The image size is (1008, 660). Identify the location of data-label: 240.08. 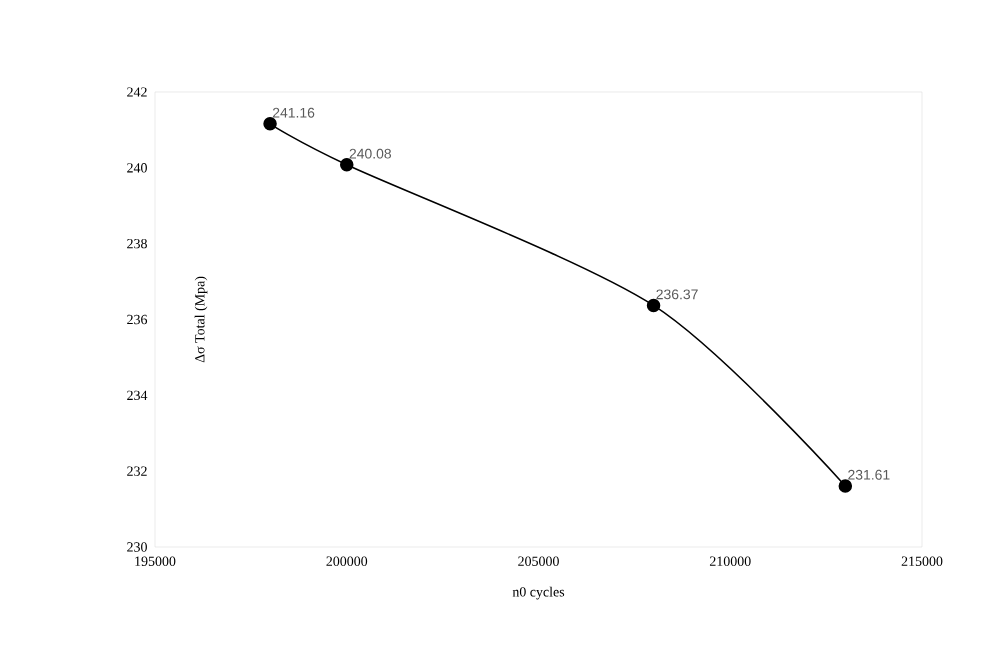
(370, 153).